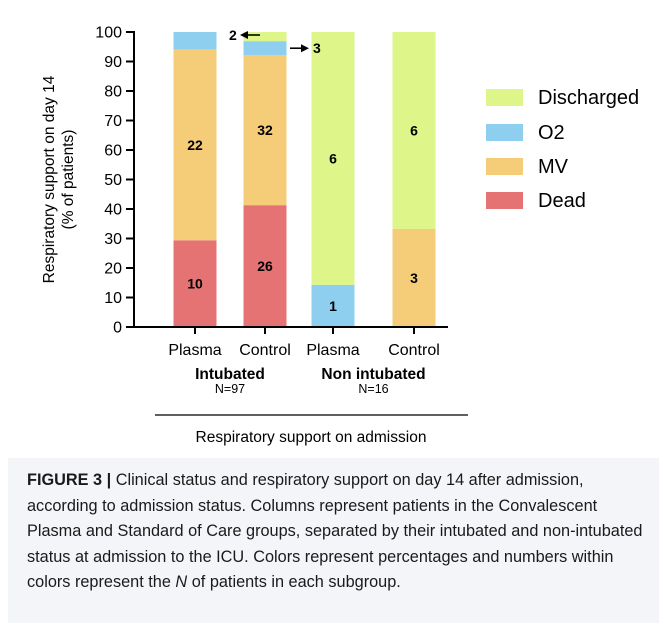 This screenshot has height=629, width=669. I want to click on y-tick-label: 80, so click(113, 92).